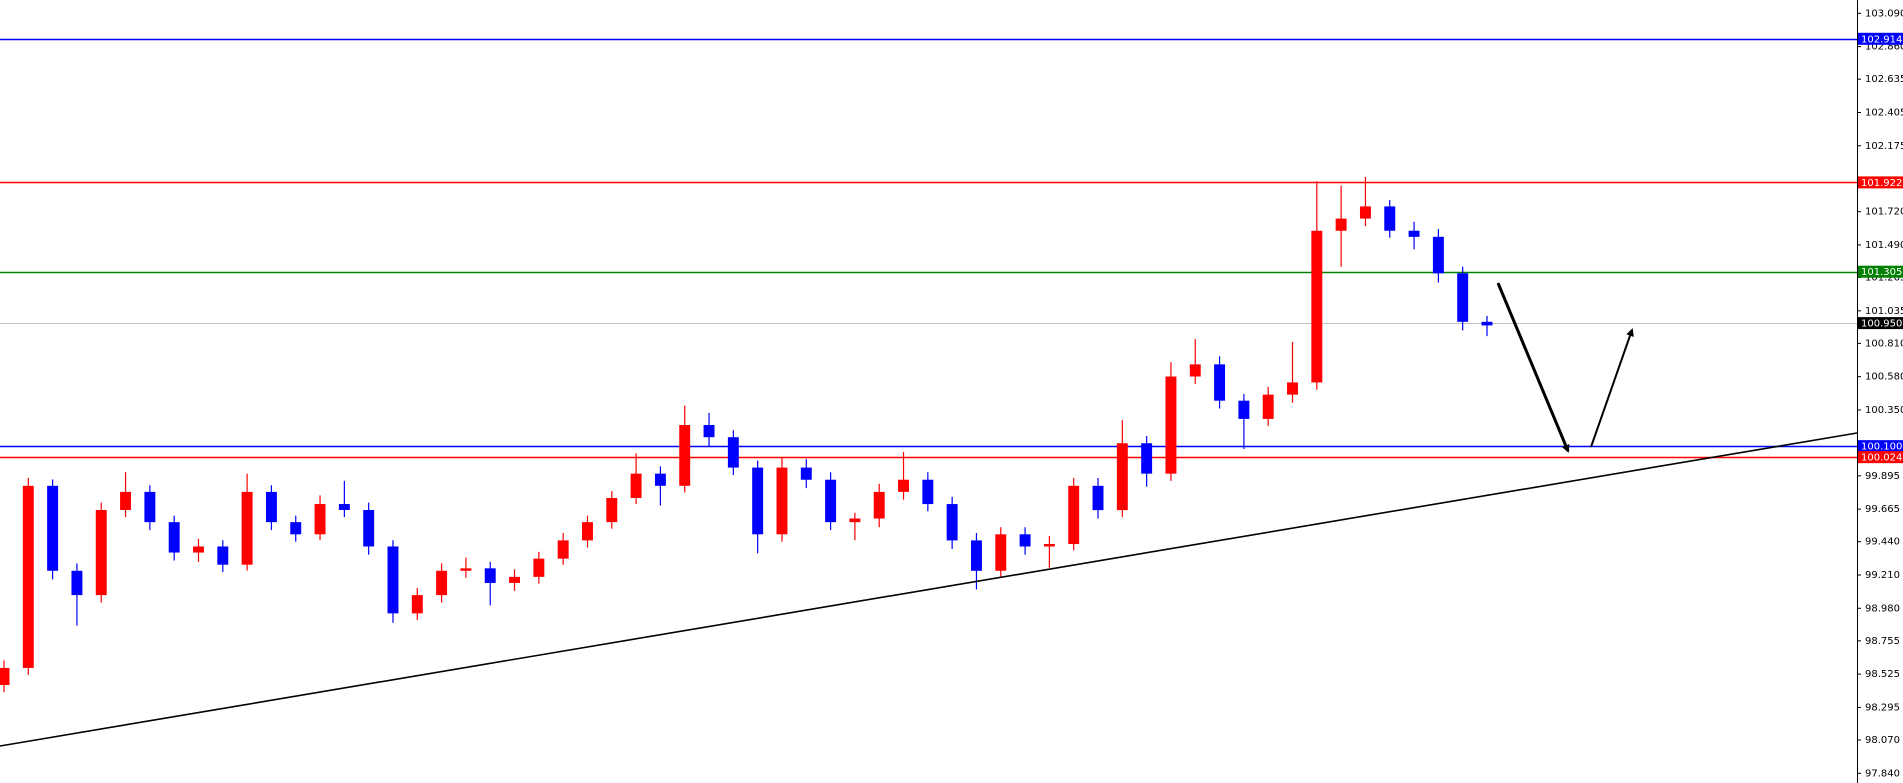 This screenshot has height=783, width=1903. I want to click on y-tick-label: 97.840, so click(1882, 773).